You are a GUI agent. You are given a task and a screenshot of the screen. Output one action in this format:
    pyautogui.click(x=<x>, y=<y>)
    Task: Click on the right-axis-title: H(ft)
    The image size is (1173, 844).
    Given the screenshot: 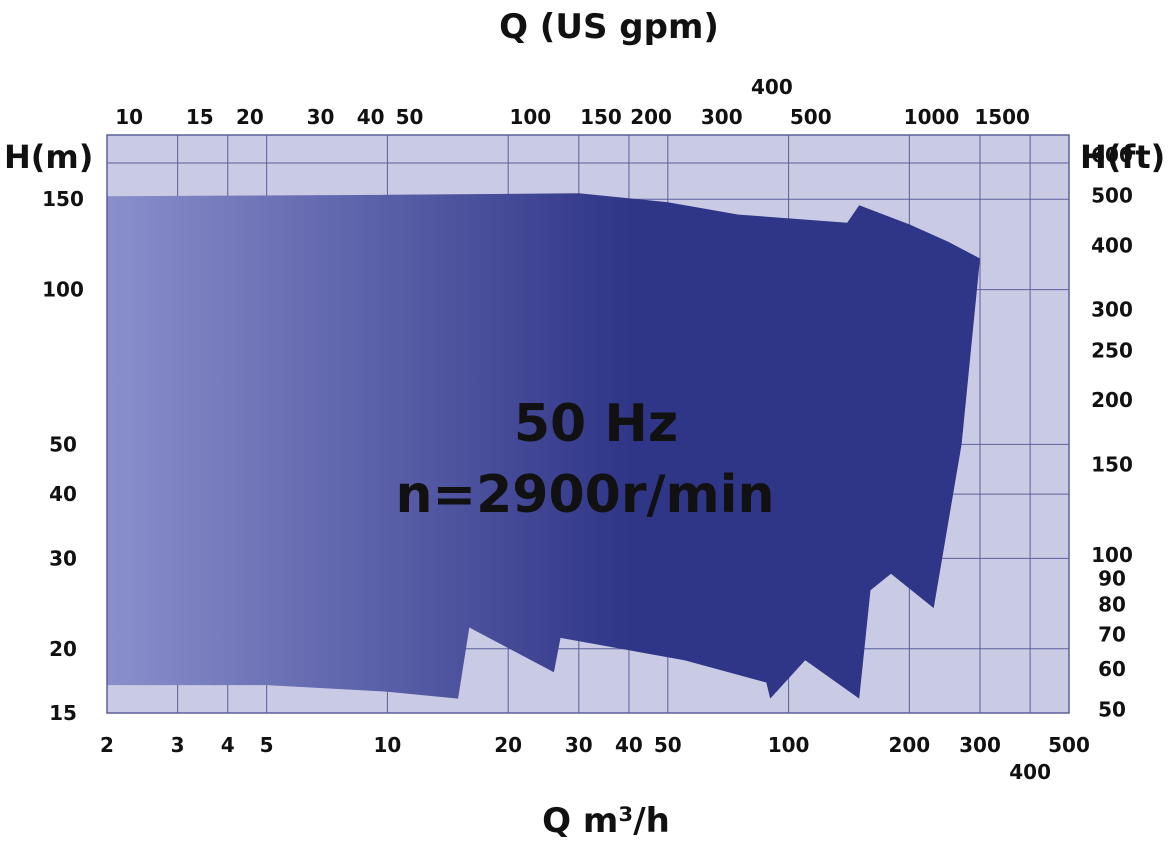 What is the action you would take?
    pyautogui.click(x=1122, y=157)
    